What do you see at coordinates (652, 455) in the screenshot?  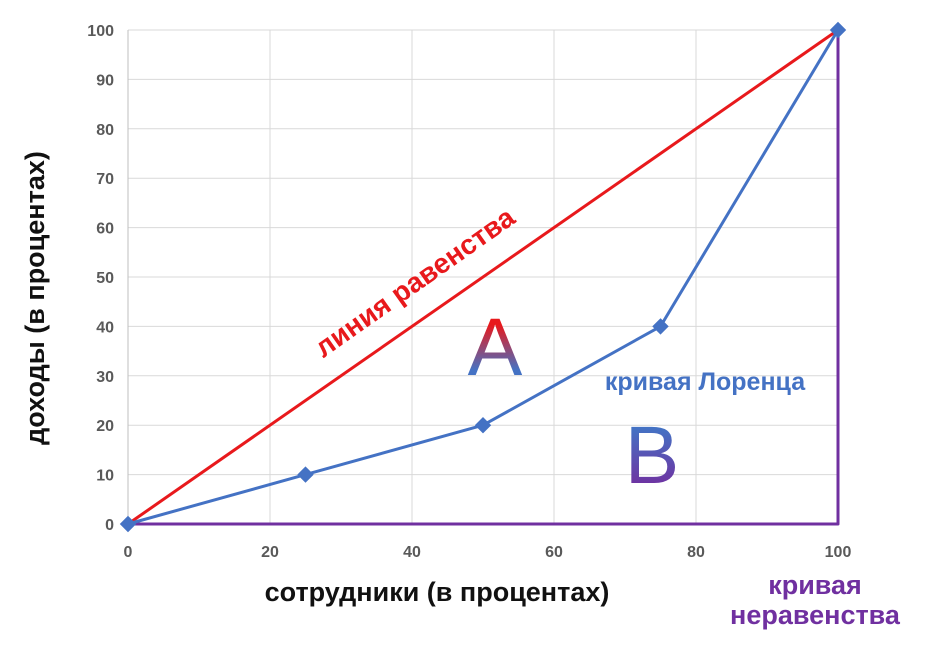 I see `area-b-label: B` at bounding box center [652, 455].